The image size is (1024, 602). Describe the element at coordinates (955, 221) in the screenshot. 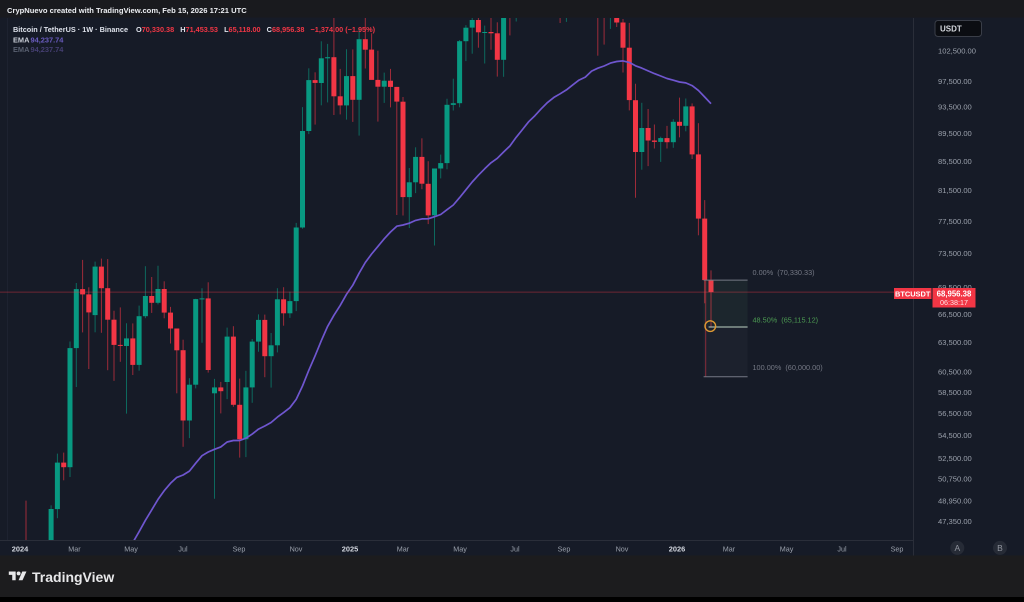

I see `svg-text: 77,500.00` at that location.